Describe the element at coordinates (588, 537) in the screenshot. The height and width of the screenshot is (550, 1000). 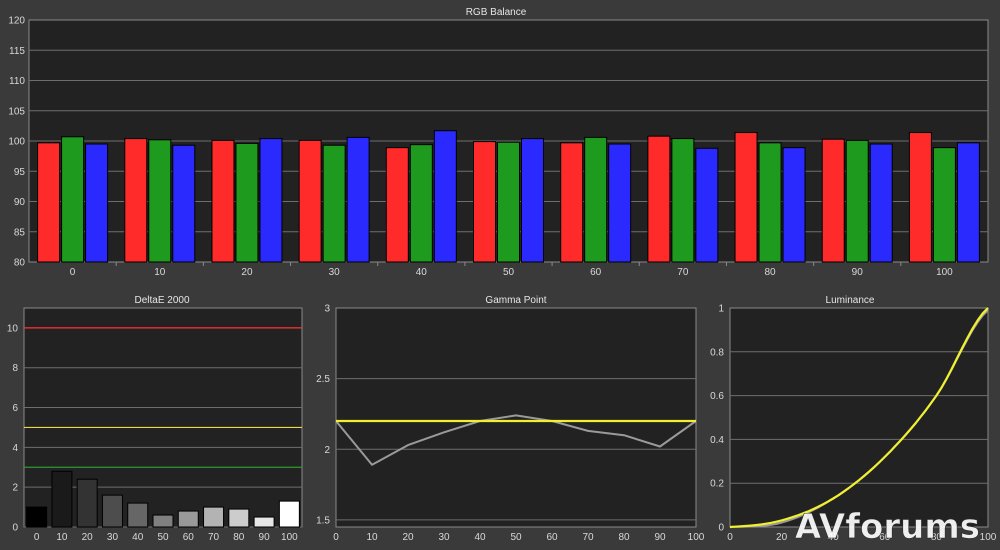
I see `gamma-x-tick-label: 70` at that location.